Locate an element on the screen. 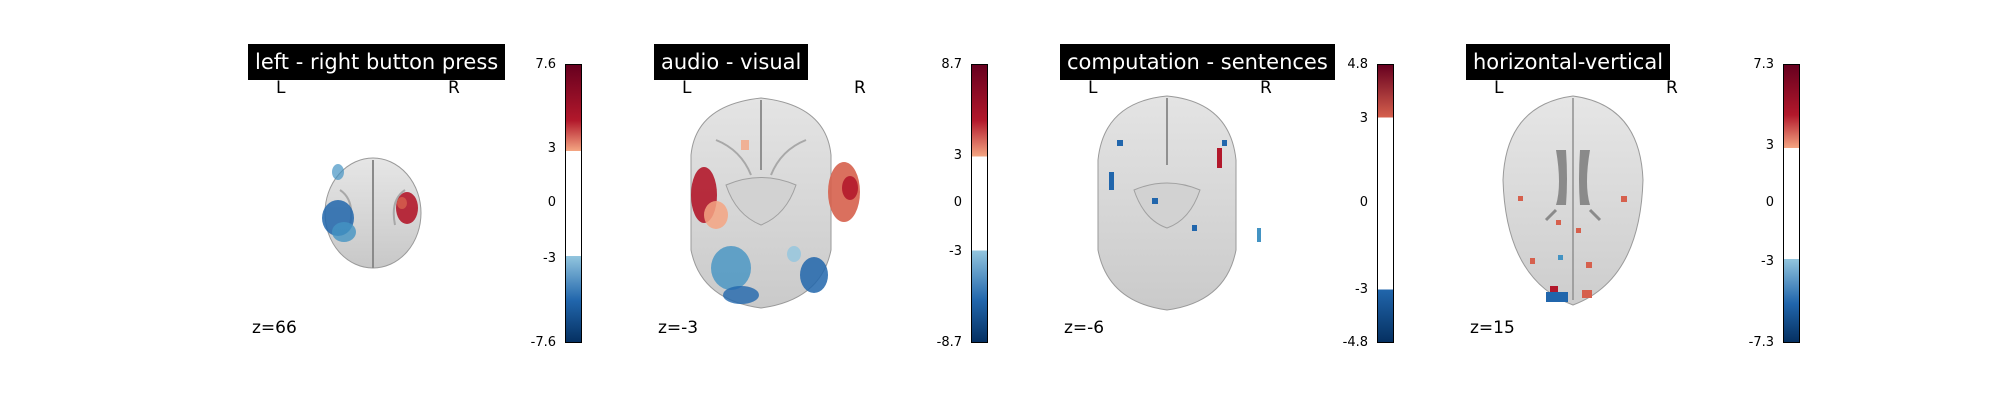 Image resolution: width=2000 pixels, height=400 pixels. colorbar-min: -4.8 is located at coordinates (1355, 342).